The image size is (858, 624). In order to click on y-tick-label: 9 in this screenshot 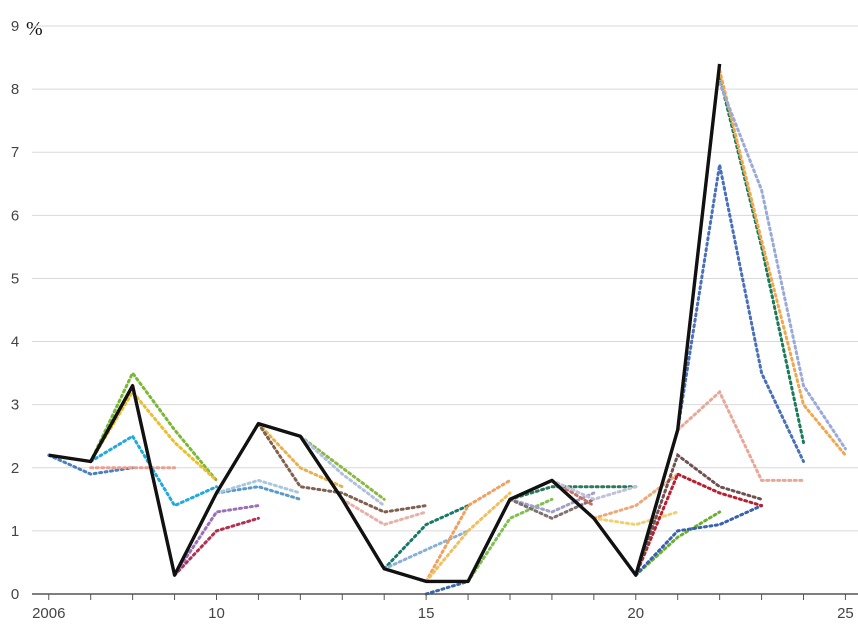, I will do `click(15, 26)`.